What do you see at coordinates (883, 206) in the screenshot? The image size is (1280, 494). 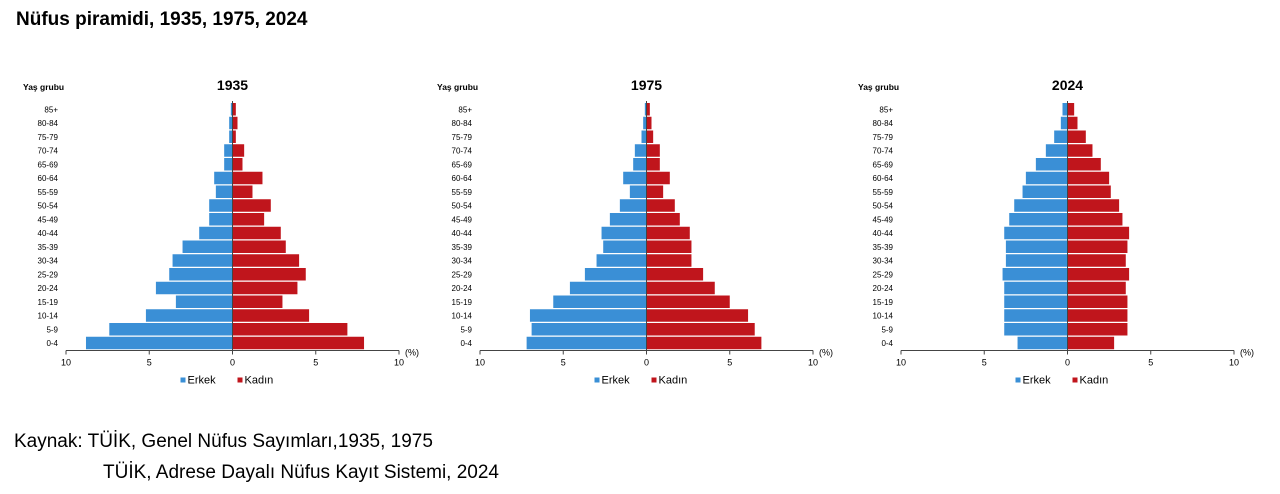 I see `age-group-label: 50-54` at bounding box center [883, 206].